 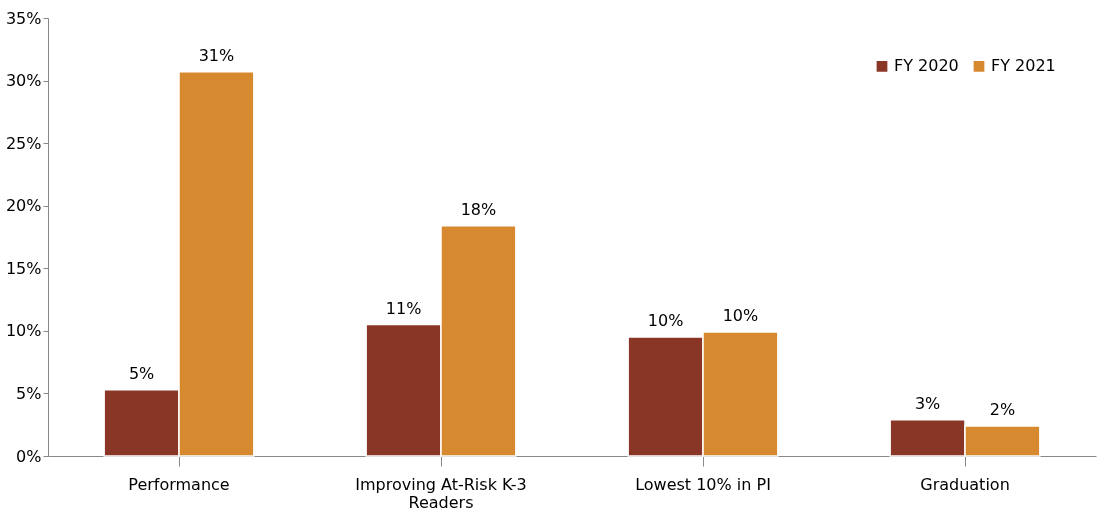 I want to click on y-tick-label: 5%, so click(x=29, y=393).